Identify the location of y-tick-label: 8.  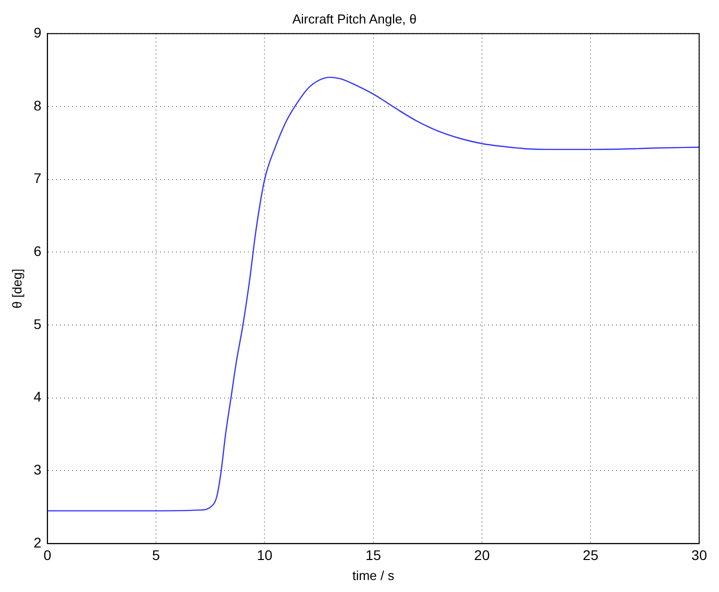
(38, 105).